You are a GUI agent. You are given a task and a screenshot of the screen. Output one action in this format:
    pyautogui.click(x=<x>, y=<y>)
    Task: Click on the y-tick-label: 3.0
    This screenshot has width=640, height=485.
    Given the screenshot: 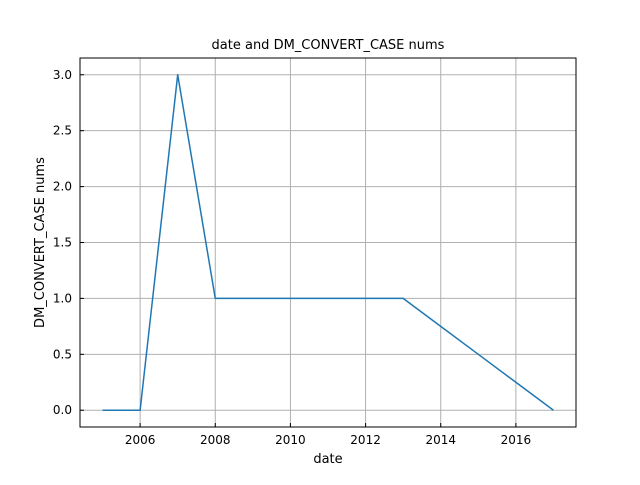 What is the action you would take?
    pyautogui.click(x=62, y=75)
    